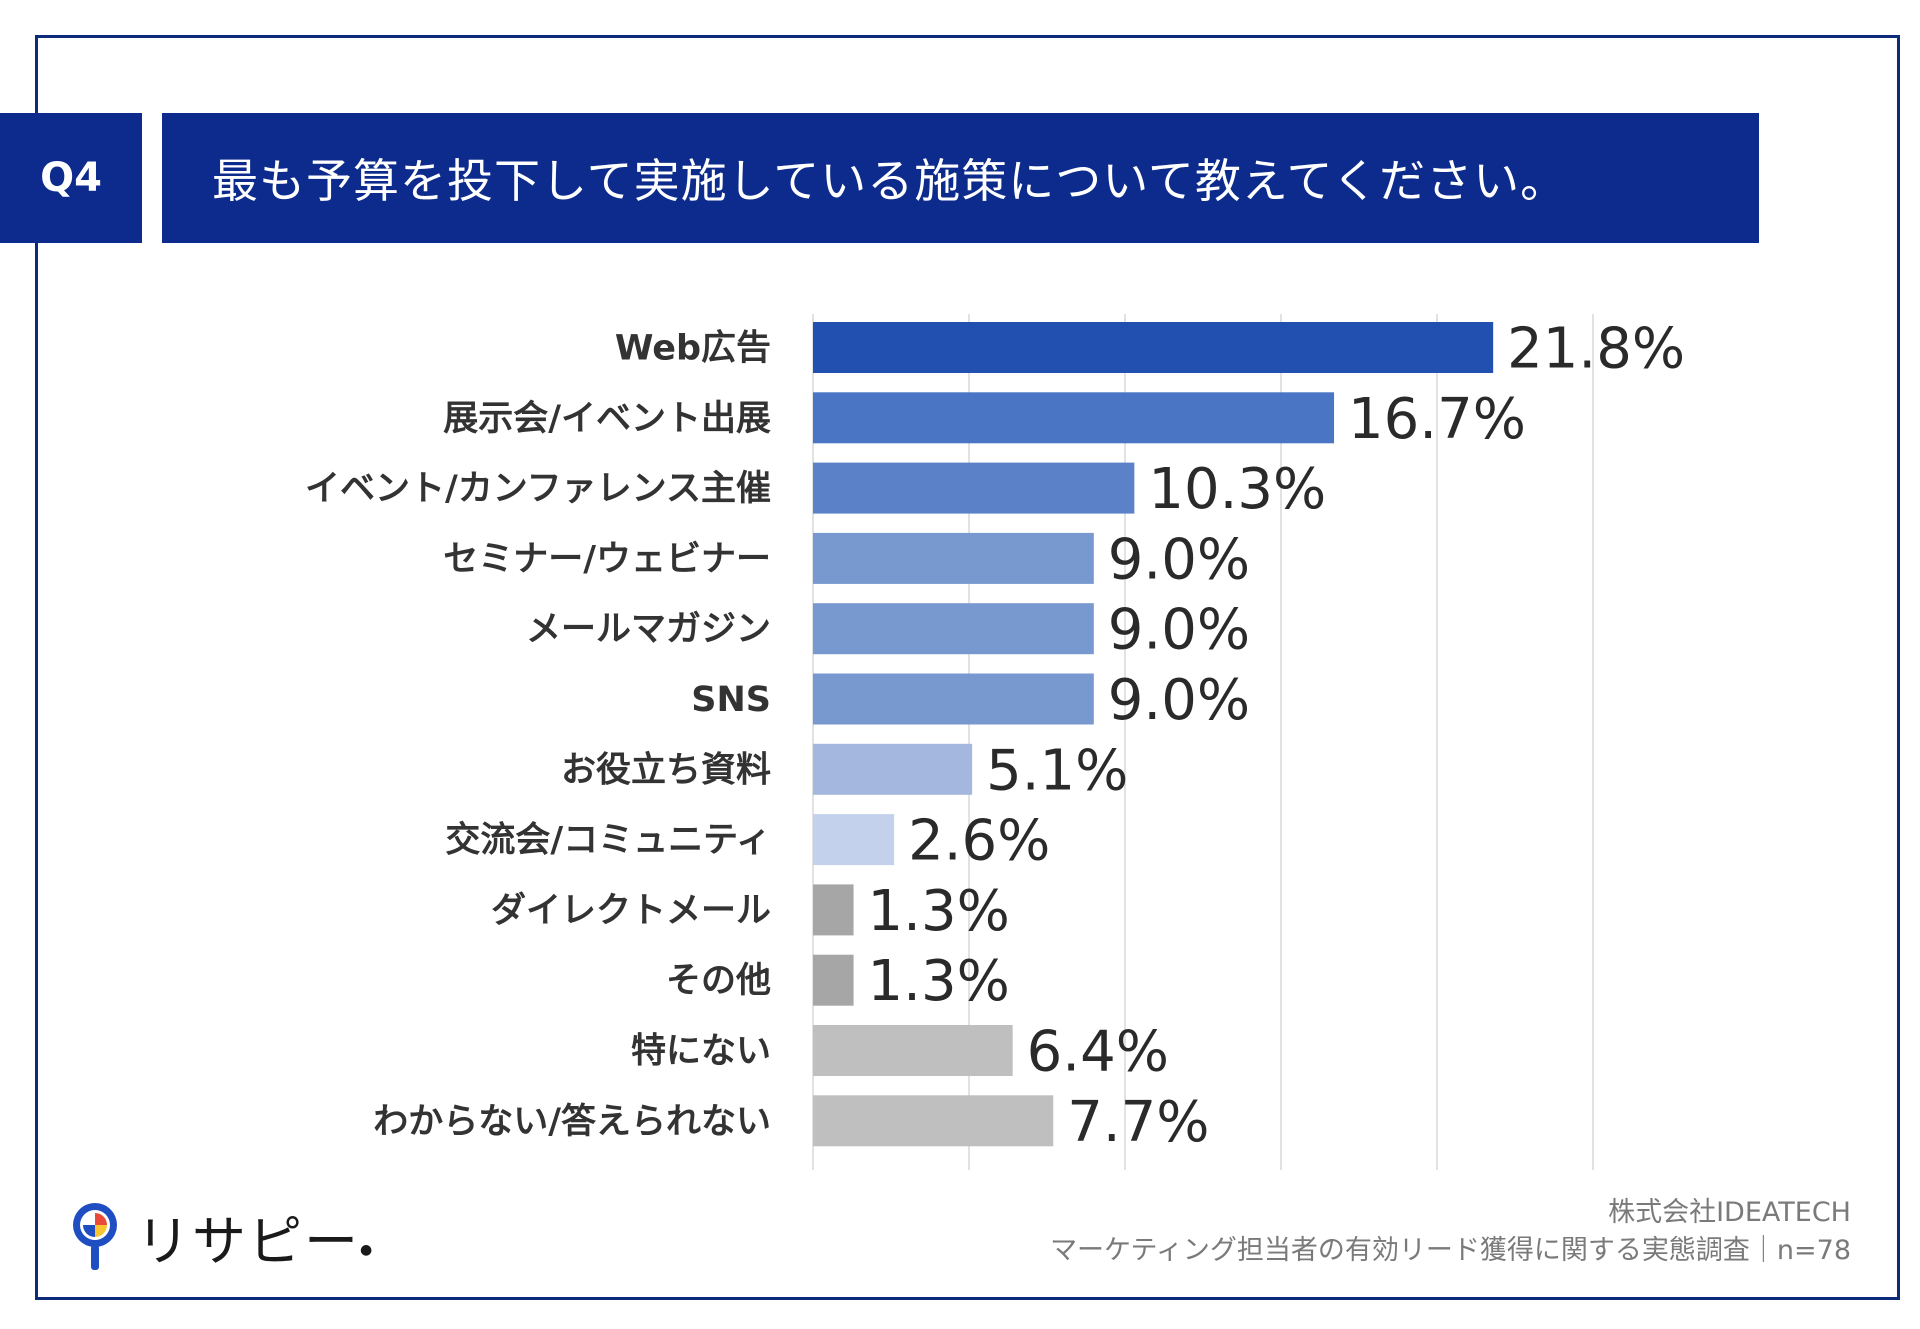  Describe the element at coordinates (1450, 1250) in the screenshot. I see `credit-survey: マーケティング担当者の有効リード獲得に関する実態調査｜n=78` at that location.